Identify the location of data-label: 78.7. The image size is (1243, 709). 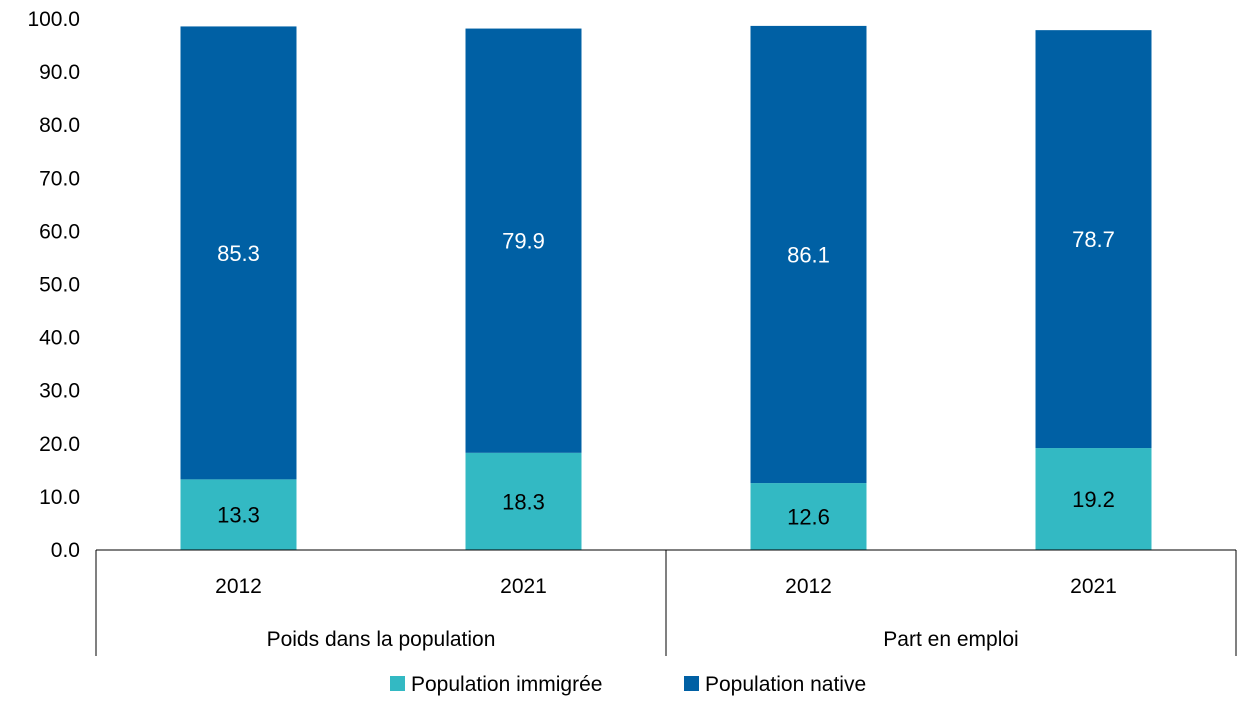
(1093, 239).